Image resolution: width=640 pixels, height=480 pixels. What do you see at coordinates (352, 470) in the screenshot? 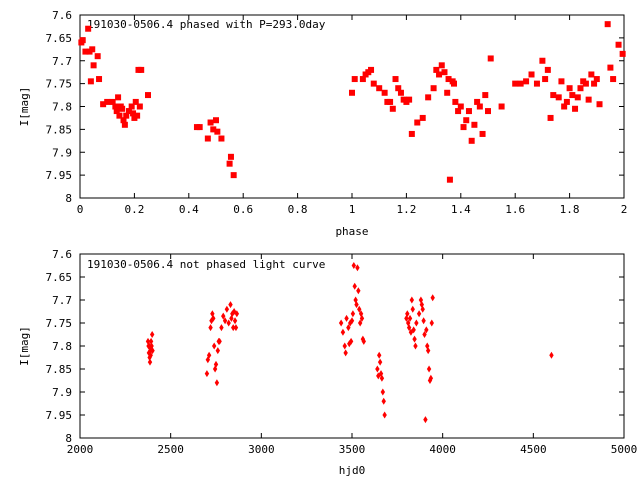
I see `unphased-plot-x-label: hjd0` at bounding box center [352, 470].